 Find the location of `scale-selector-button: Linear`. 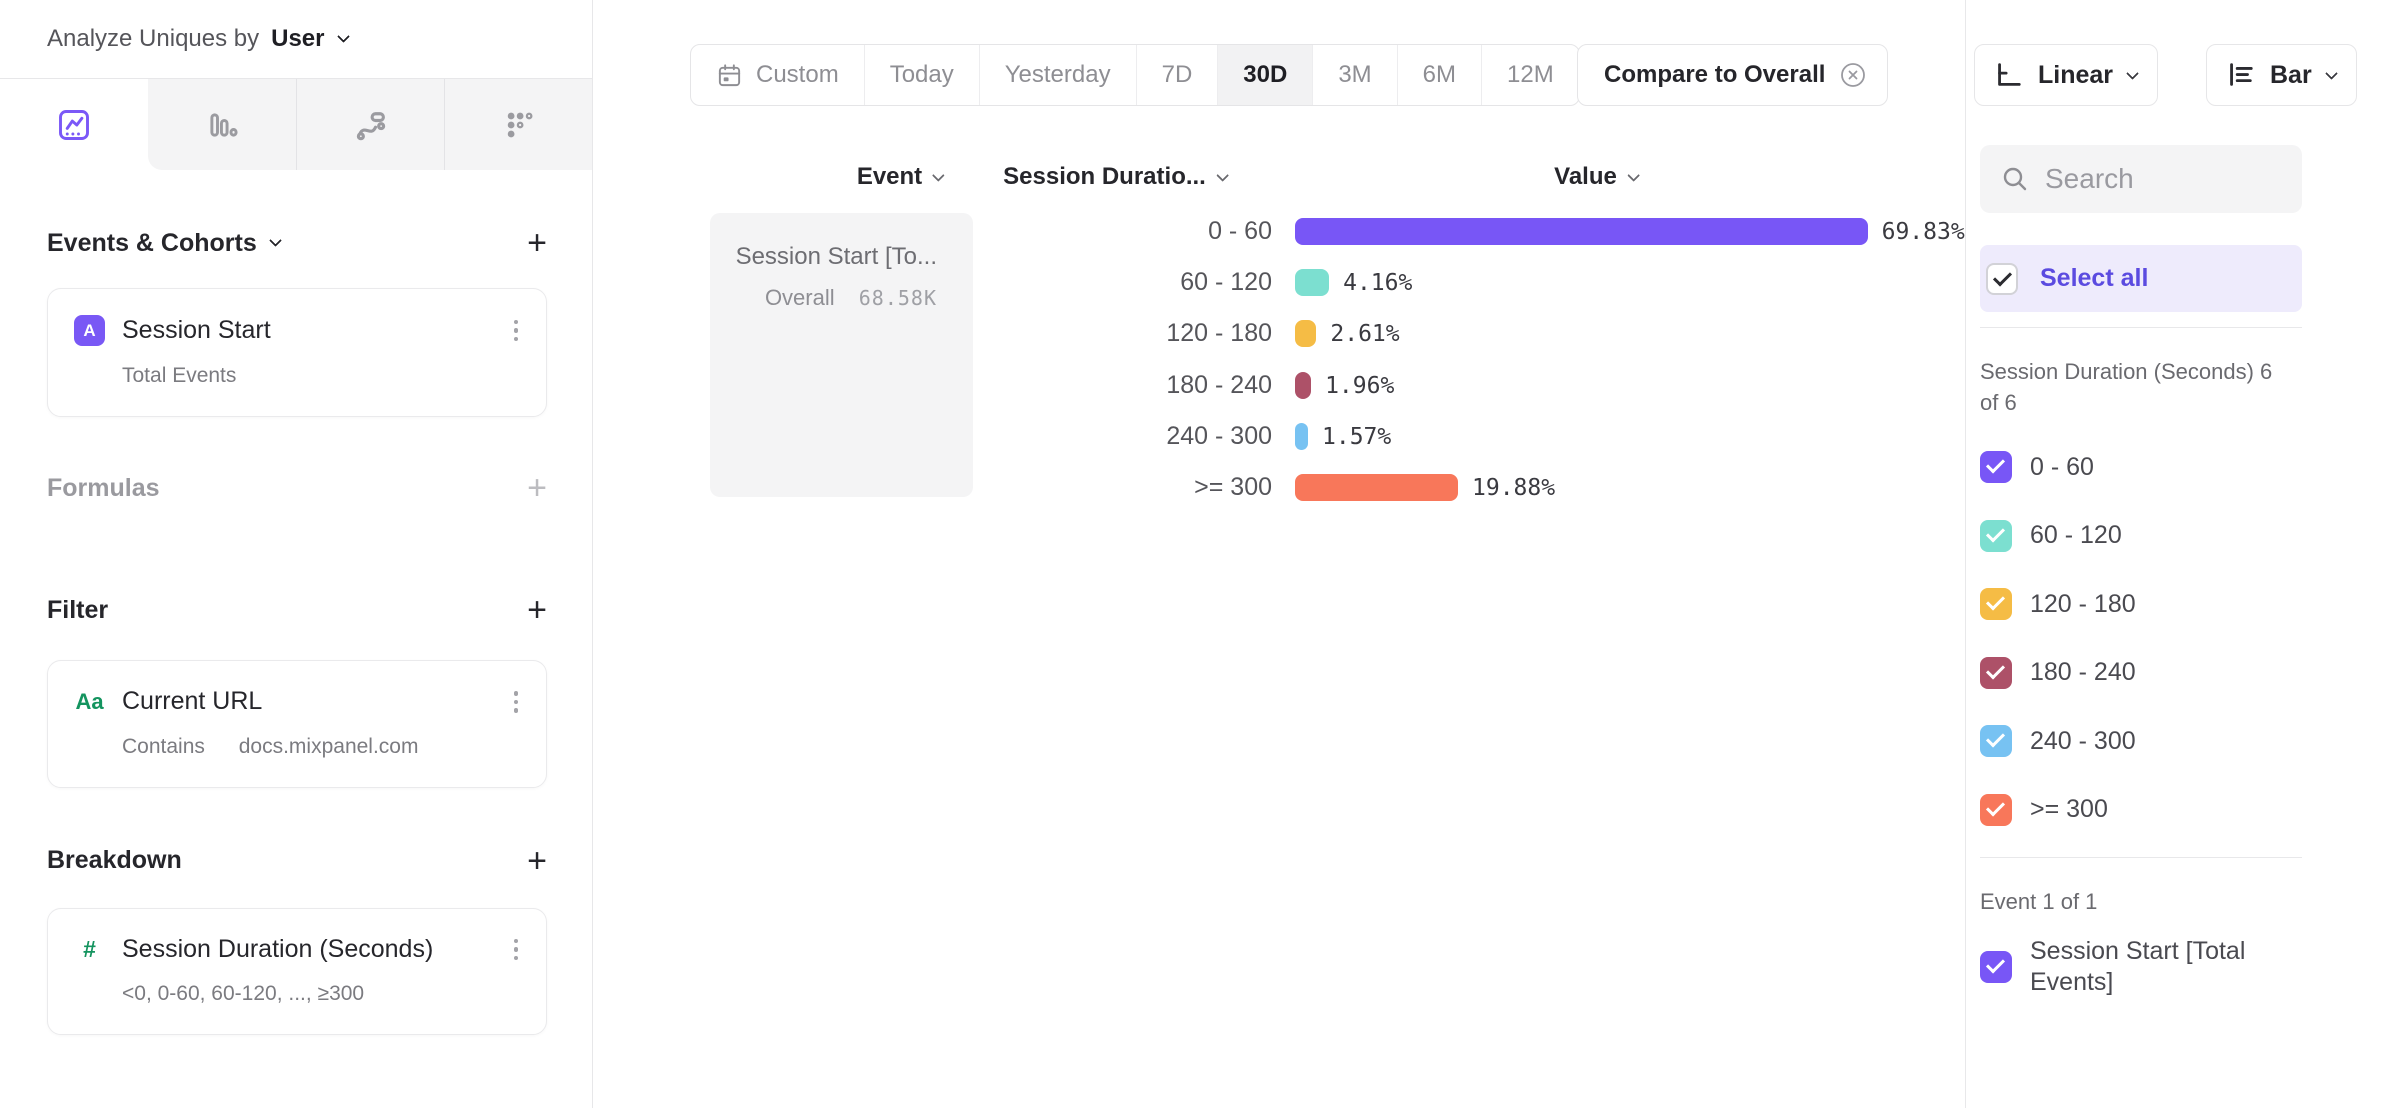

scale-selector-button: Linear is located at coordinates (2066, 75).